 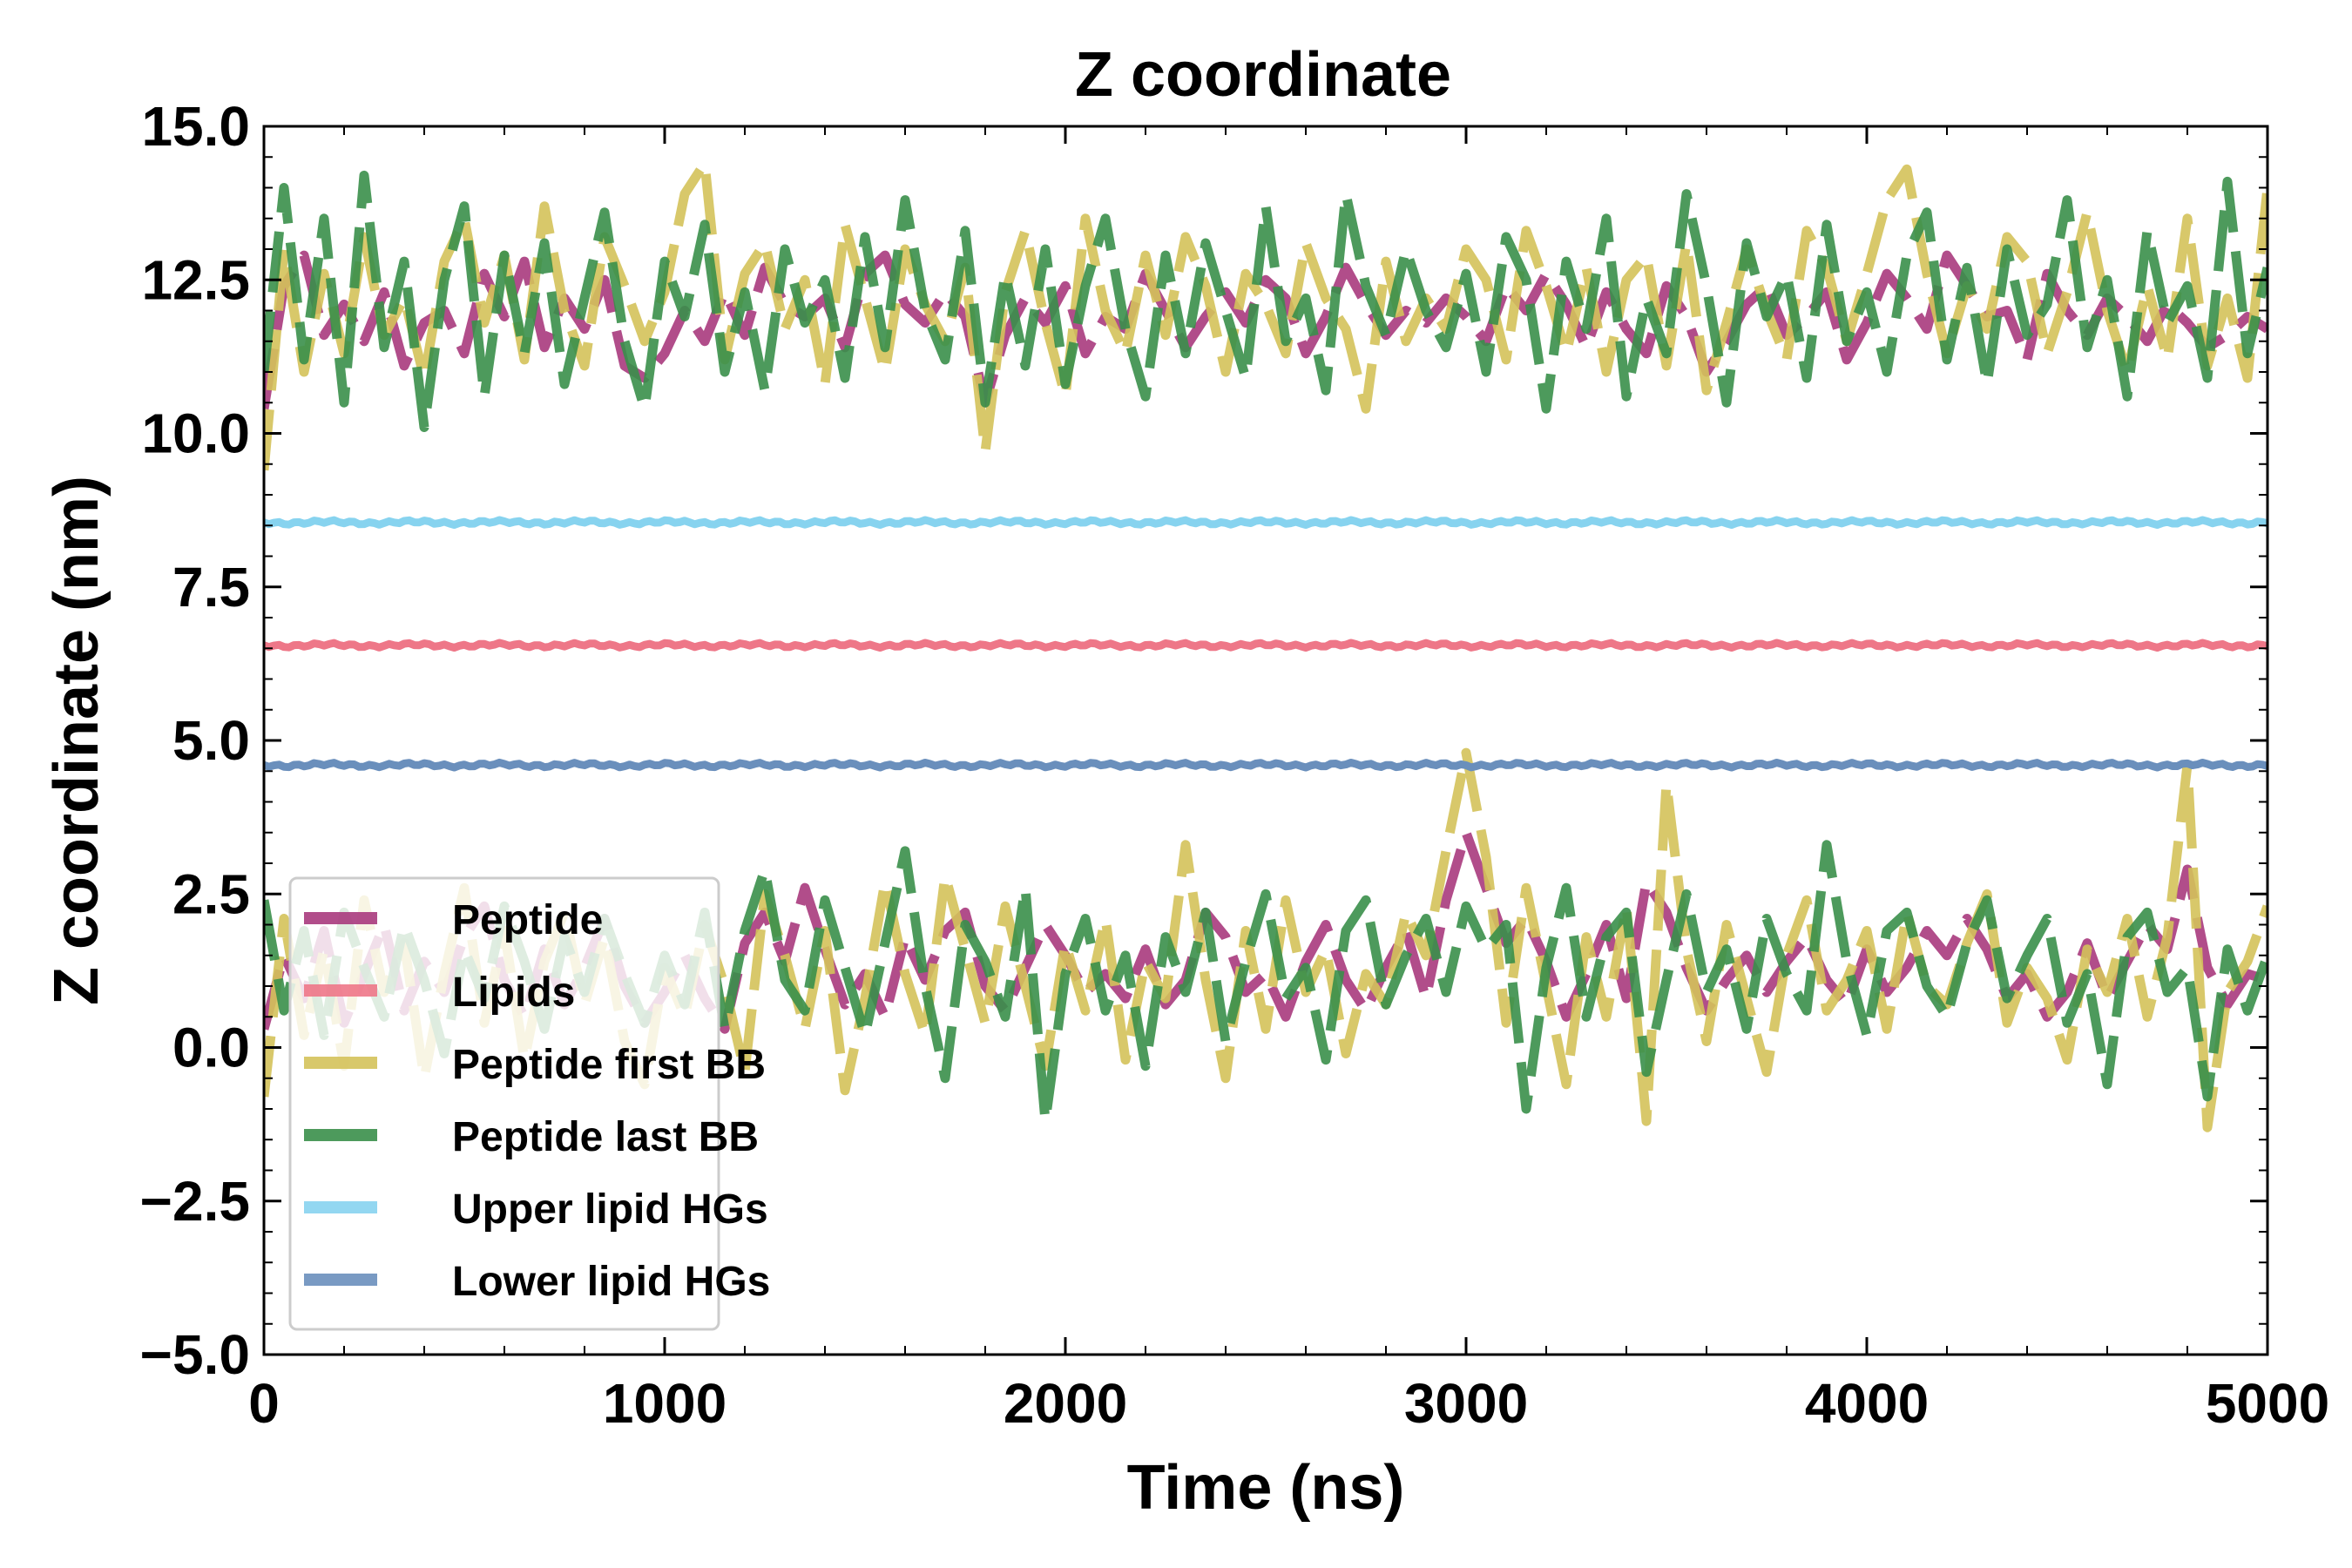 I want to click on y-tick-label: −2.5, so click(x=195, y=1201).